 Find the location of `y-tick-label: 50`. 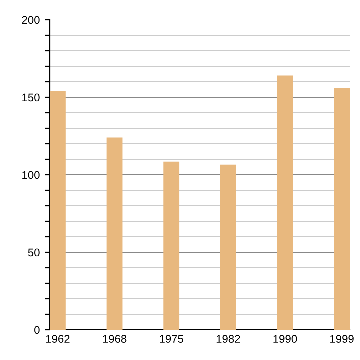

y-tick-label: 50 is located at coordinates (34, 252).